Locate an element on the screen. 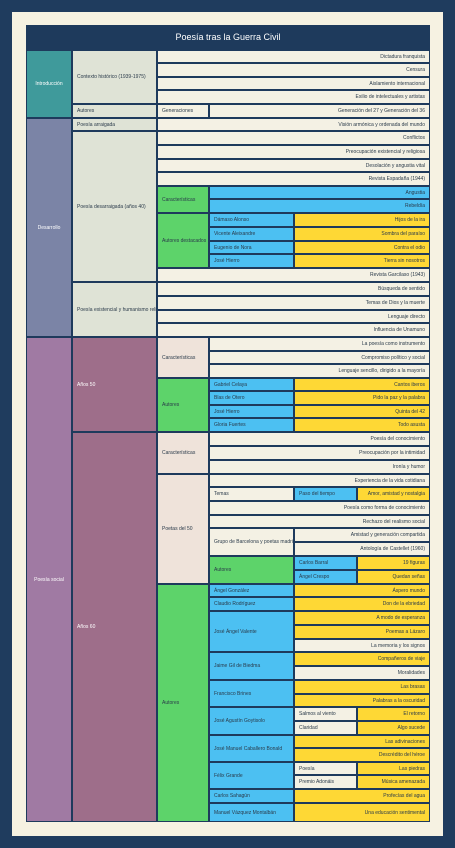 This screenshot has height=848, width=455. cell-blue: Jaime Gil de Biedma is located at coordinates (251, 666).